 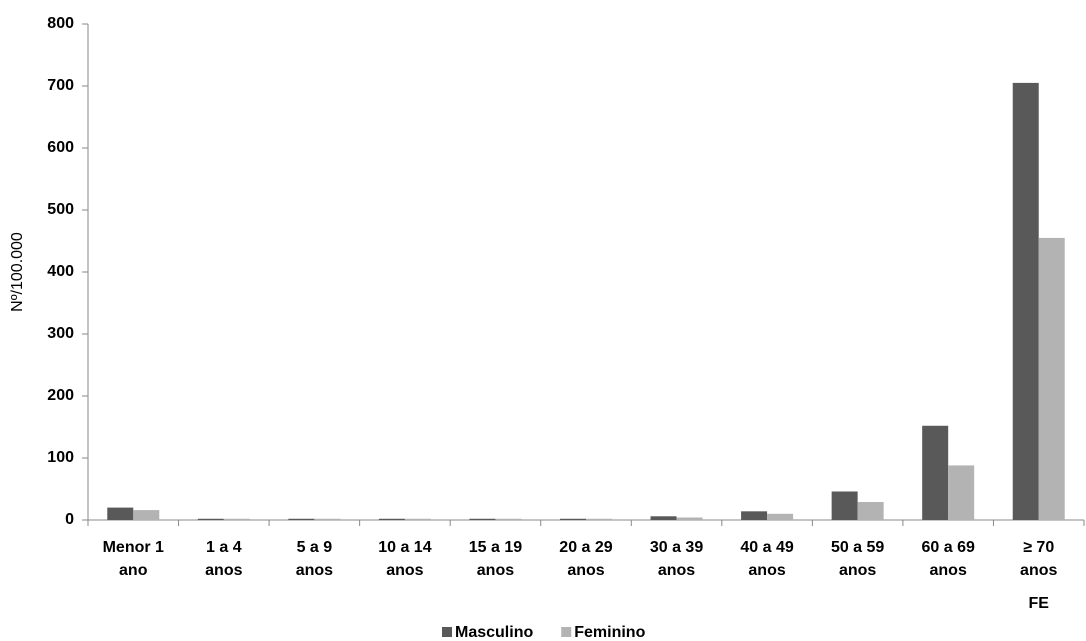 I want to click on x-tick-label: 60 a 69, so click(x=947, y=547).